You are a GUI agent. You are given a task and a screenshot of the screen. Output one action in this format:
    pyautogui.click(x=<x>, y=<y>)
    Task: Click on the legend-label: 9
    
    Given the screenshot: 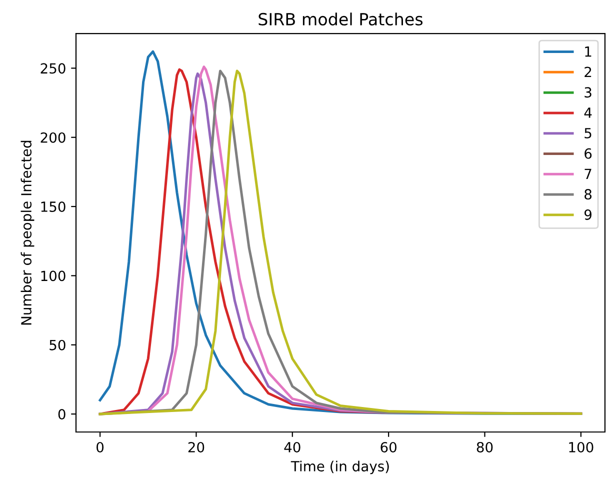 What is the action you would take?
    pyautogui.click(x=588, y=214)
    